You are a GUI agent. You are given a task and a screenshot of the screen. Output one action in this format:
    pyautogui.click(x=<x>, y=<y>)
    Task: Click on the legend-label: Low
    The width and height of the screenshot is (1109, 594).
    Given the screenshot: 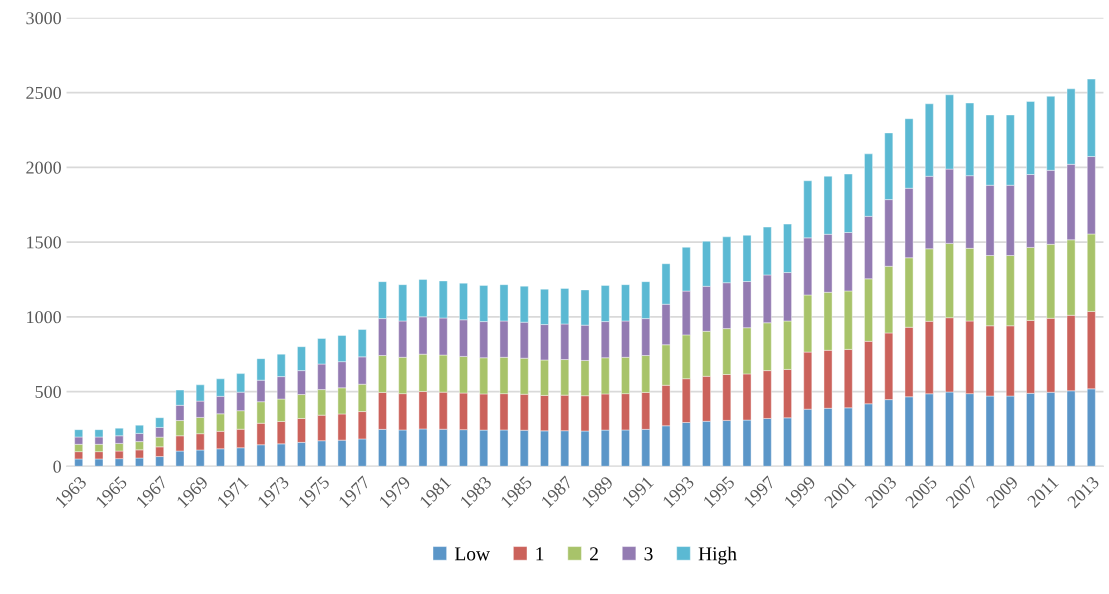 What is the action you would take?
    pyautogui.click(x=472, y=554)
    